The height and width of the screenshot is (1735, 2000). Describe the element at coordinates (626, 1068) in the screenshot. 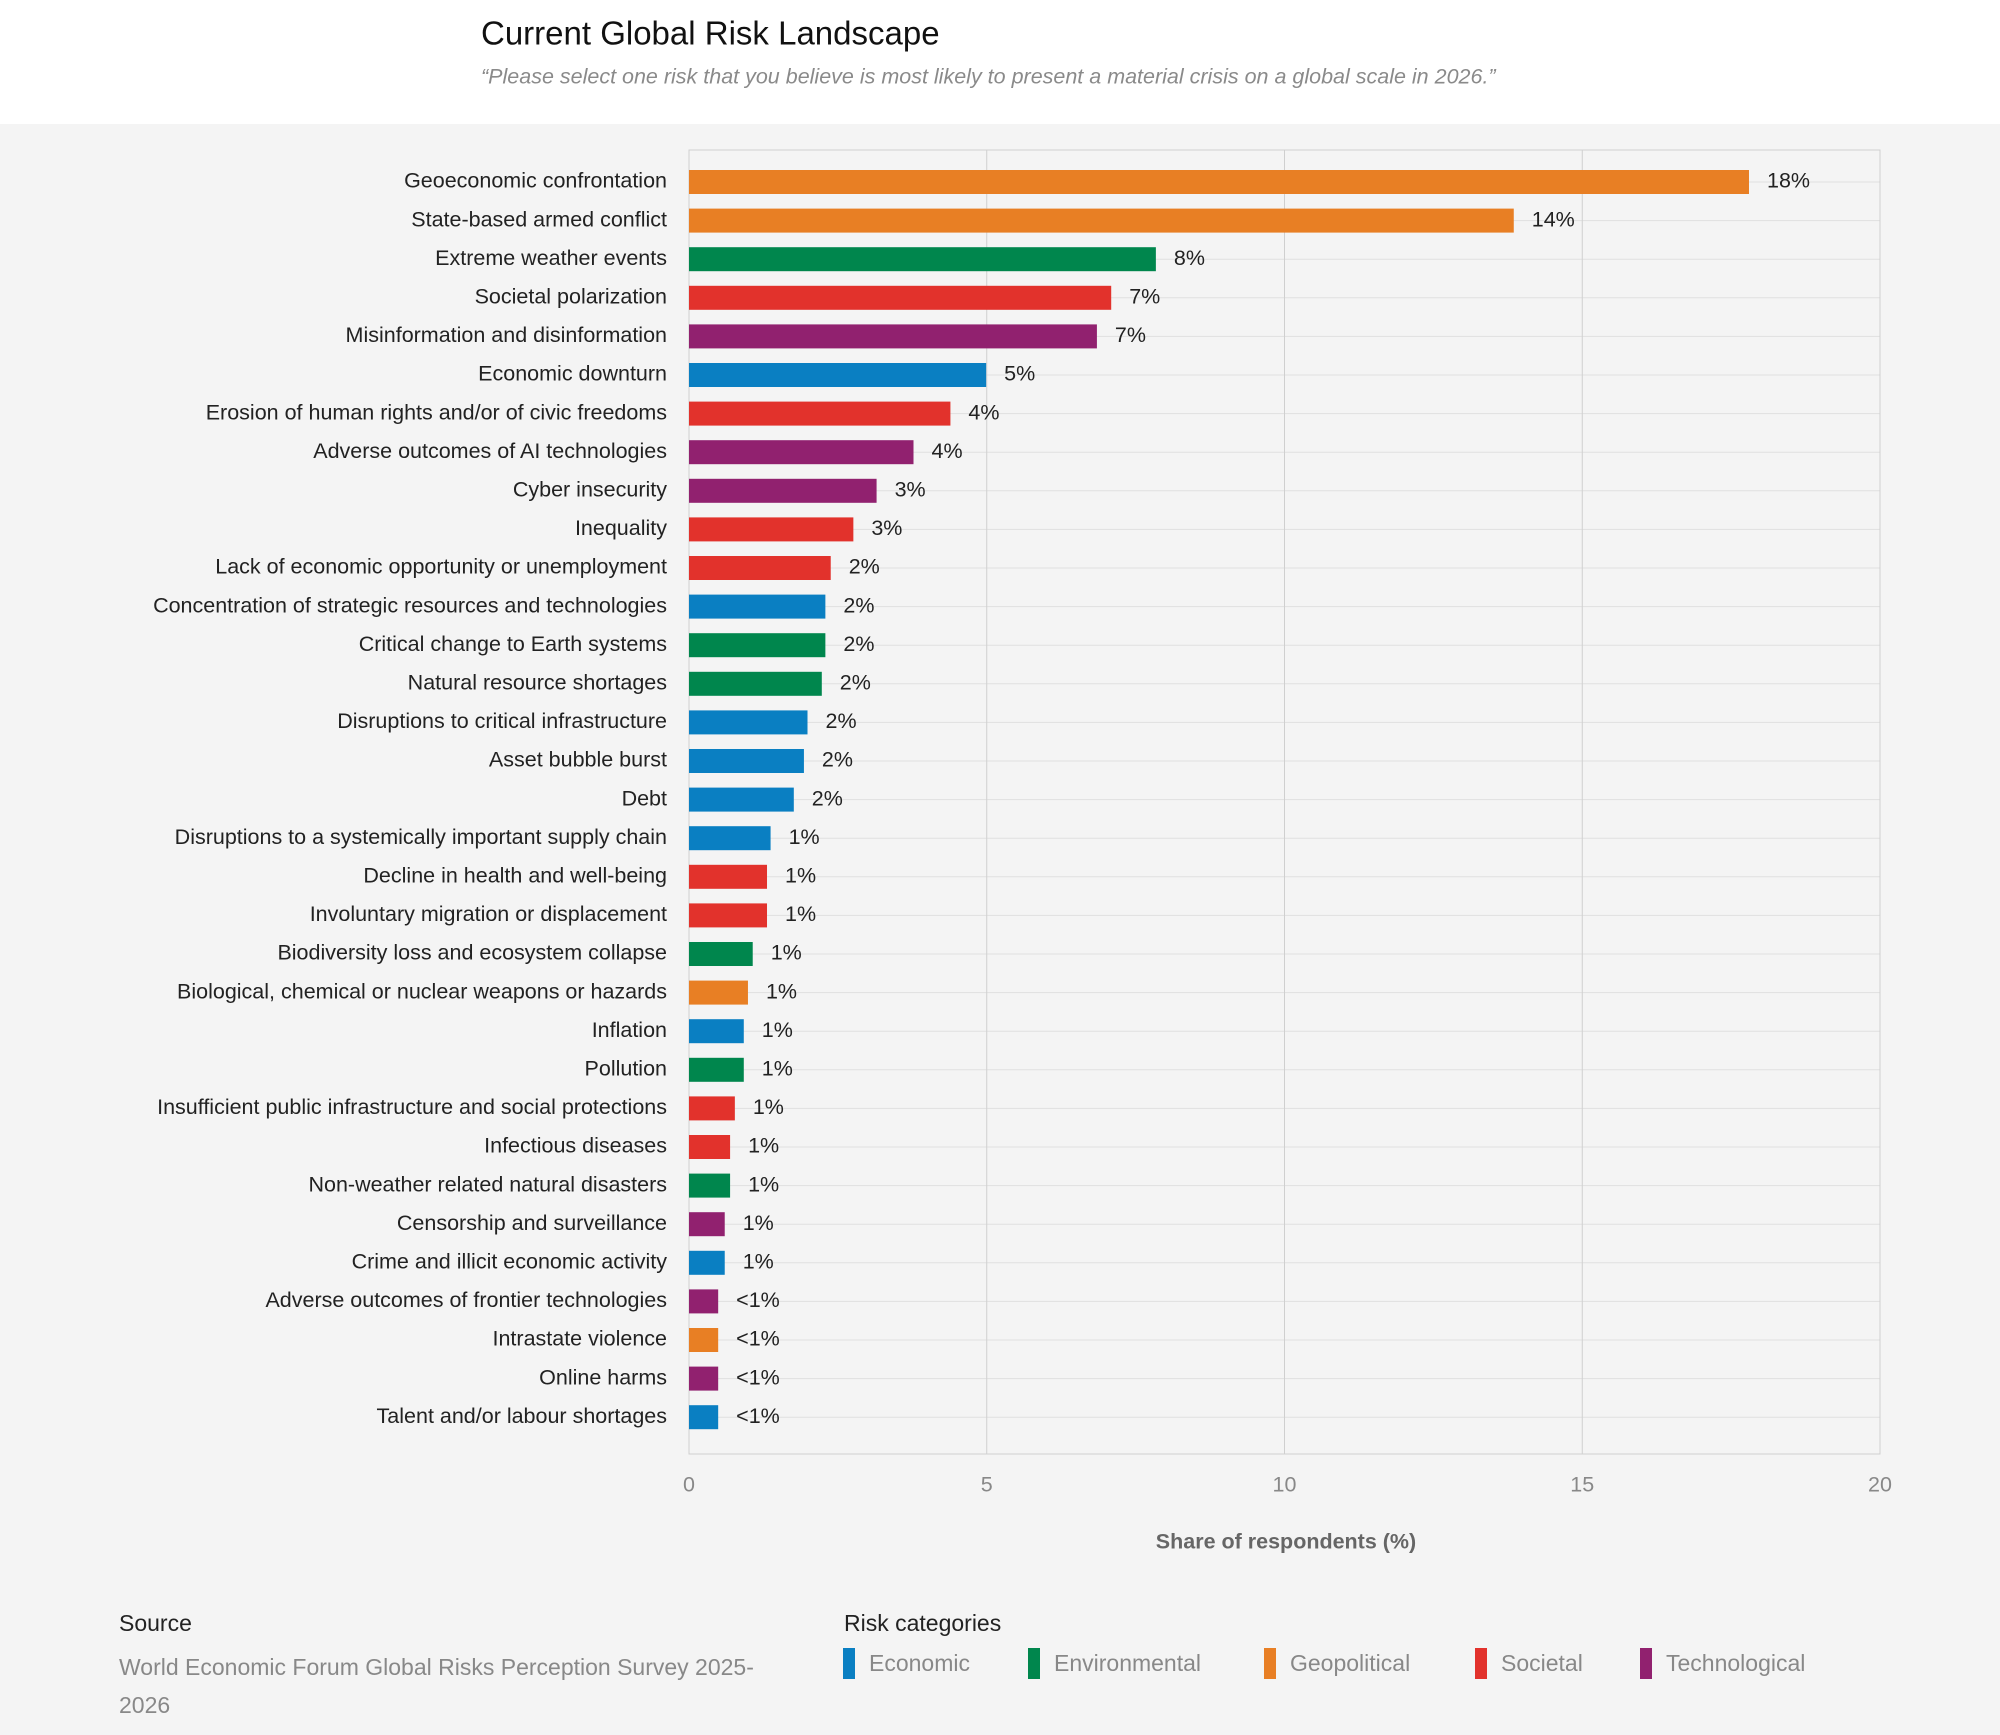

I see `y-tick-label: Pollution` at that location.